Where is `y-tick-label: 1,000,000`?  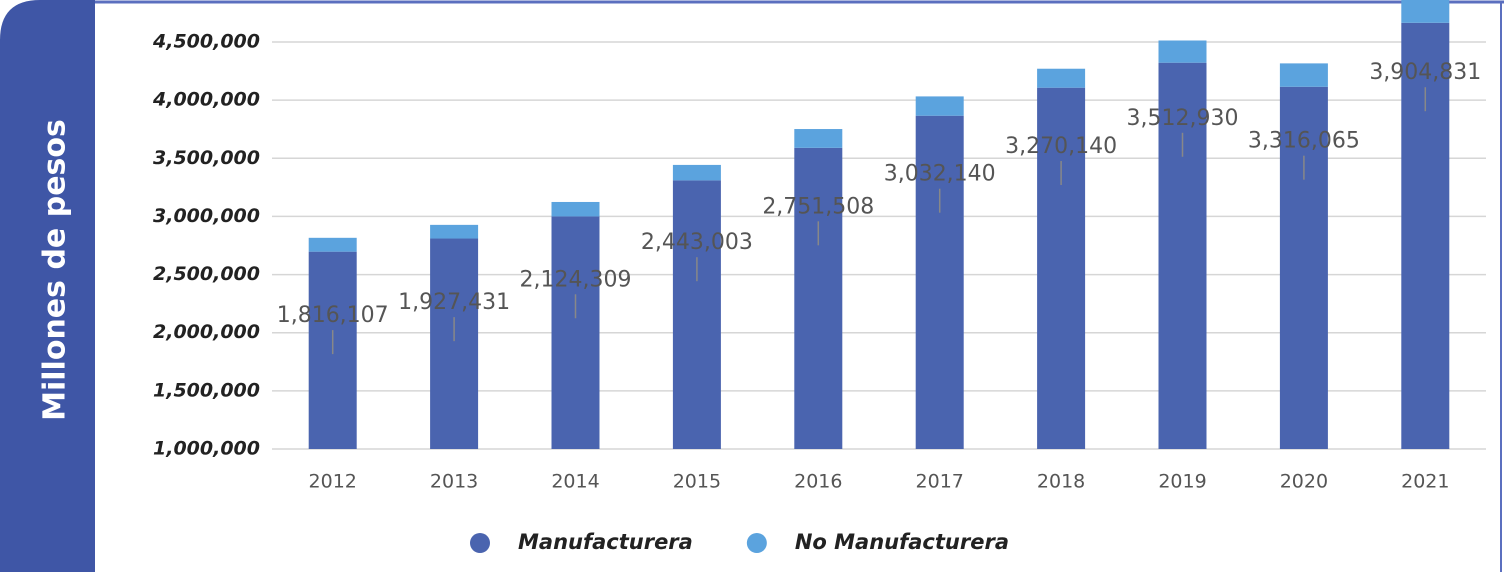
y-tick-label: 1,000,000 is located at coordinates (206, 449).